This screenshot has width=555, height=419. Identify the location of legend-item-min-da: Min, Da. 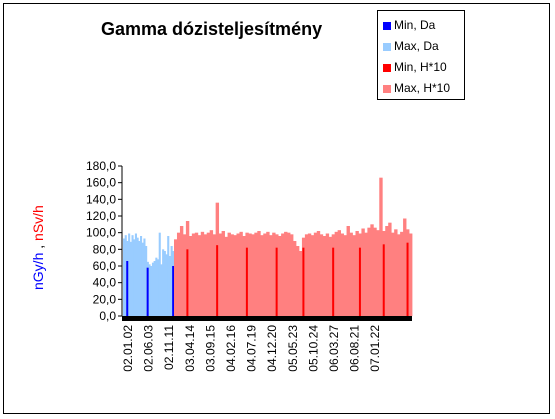
(409, 25).